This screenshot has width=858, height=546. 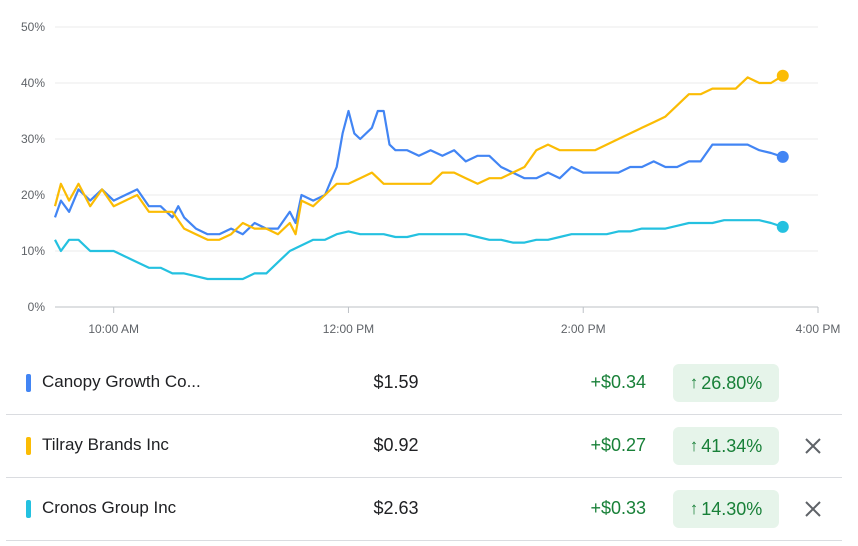 What do you see at coordinates (396, 508) in the screenshot?
I see `stock-price: $2.63` at bounding box center [396, 508].